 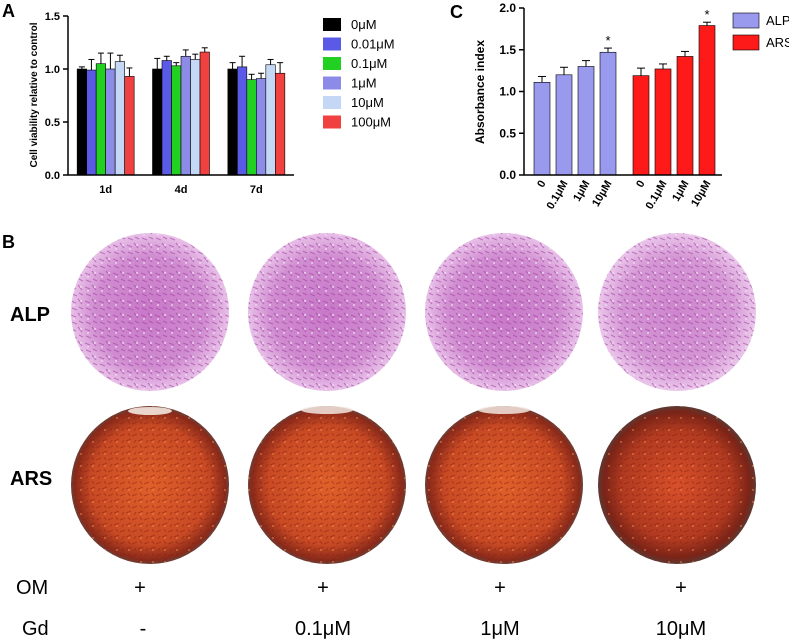 I want to click on chart-c-ytick-label: 0.5, so click(x=507, y=133).